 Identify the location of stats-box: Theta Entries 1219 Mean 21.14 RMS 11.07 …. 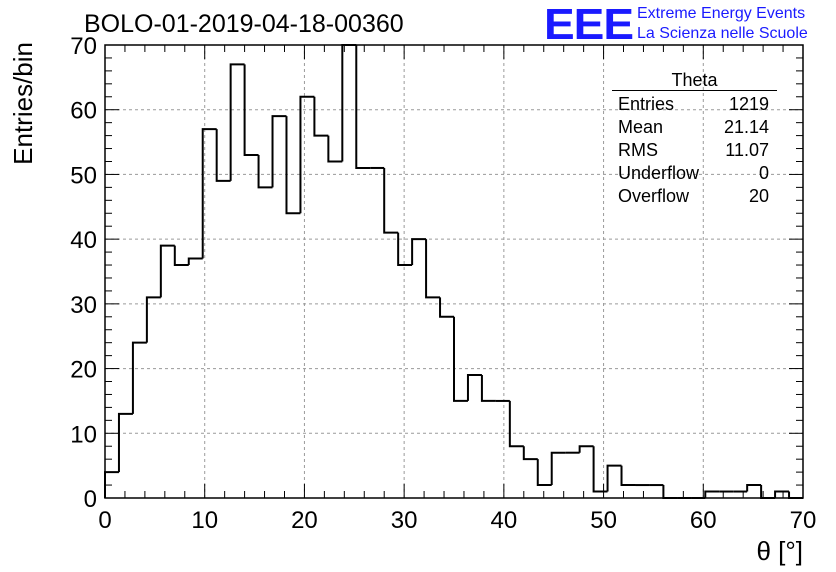
(694, 139).